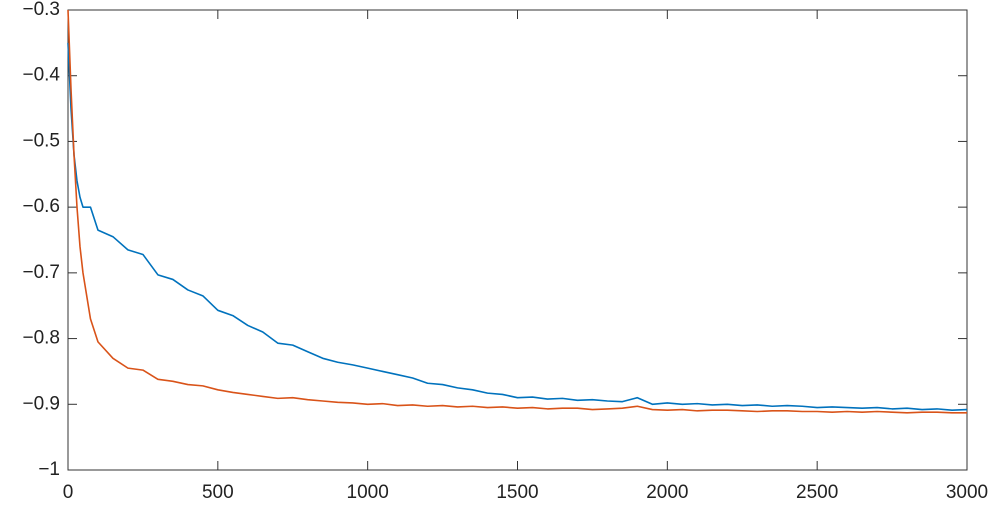 This screenshot has width=998, height=507. Describe the element at coordinates (41, 206) in the screenshot. I see `y-tick-label: −0.6` at that location.